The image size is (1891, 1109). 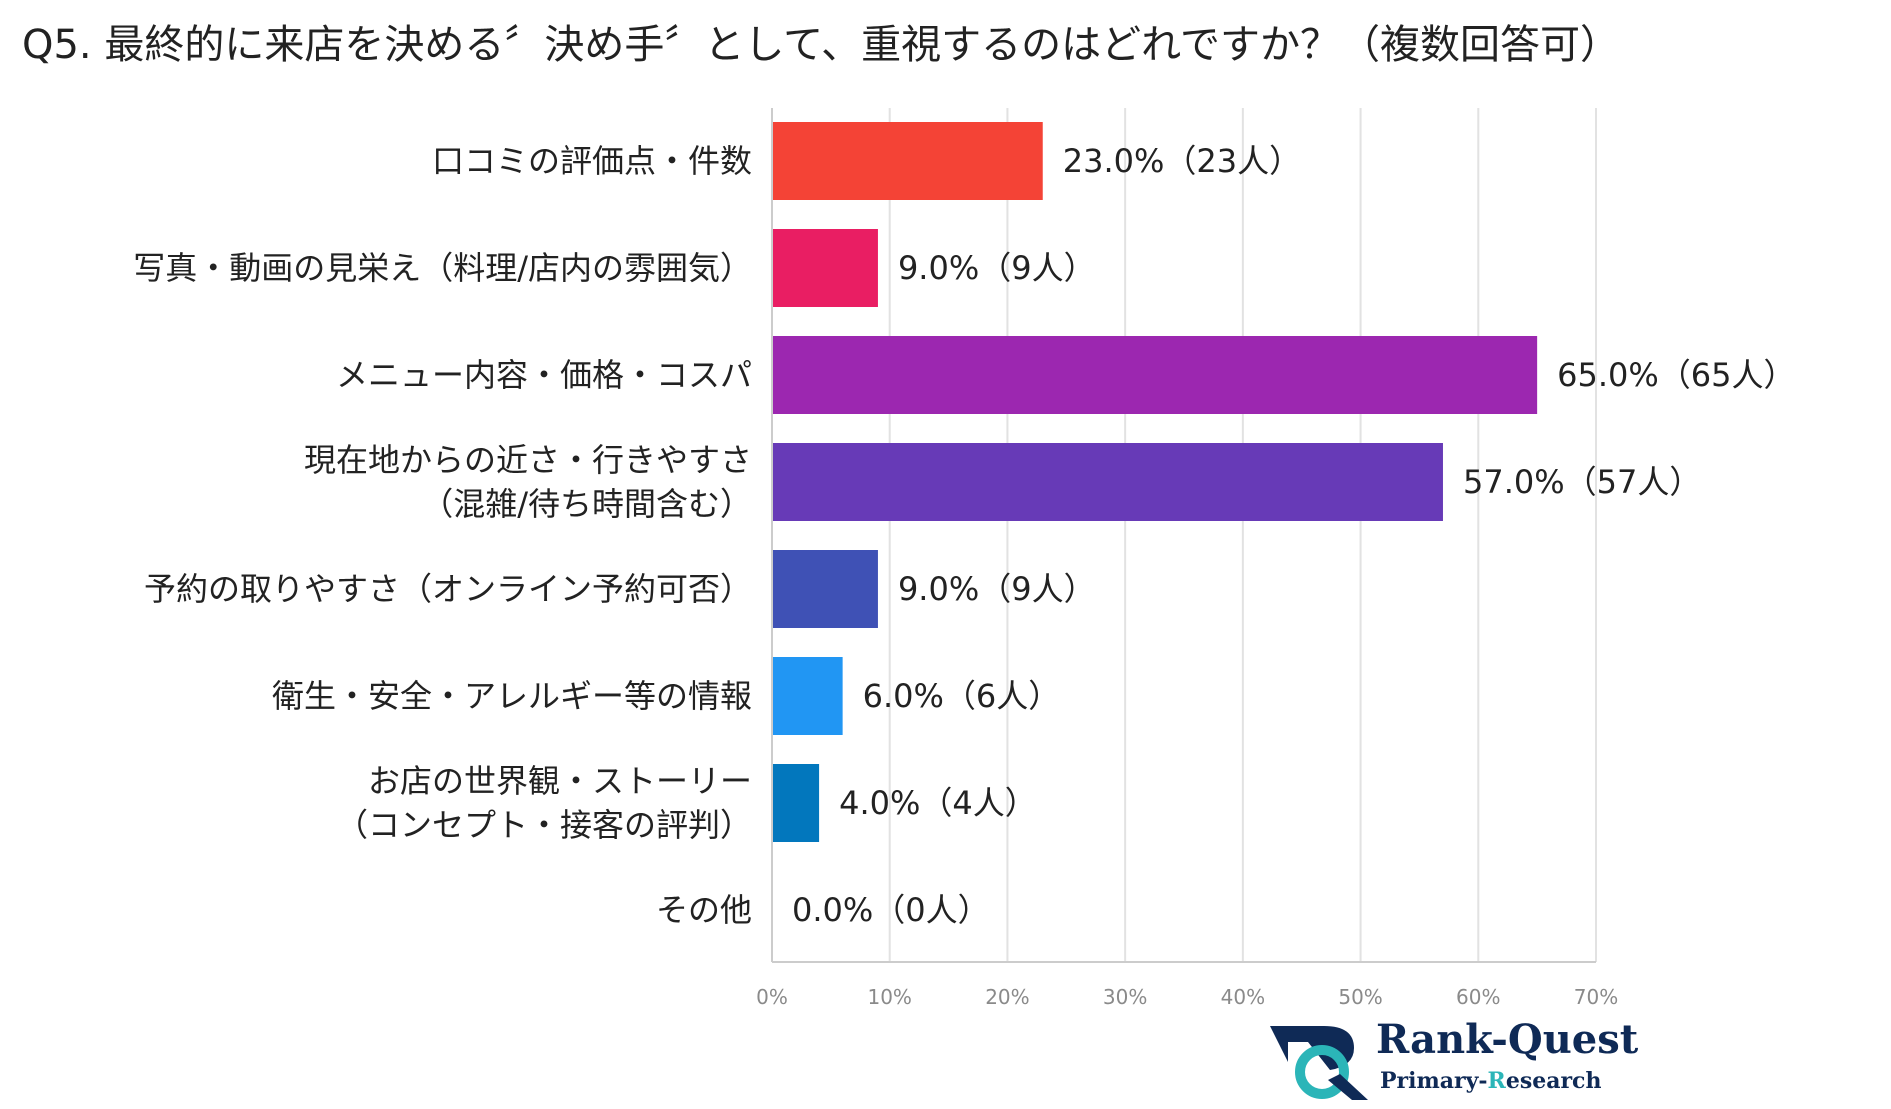 I want to click on x-tick-label: 0%, so click(x=772, y=997).